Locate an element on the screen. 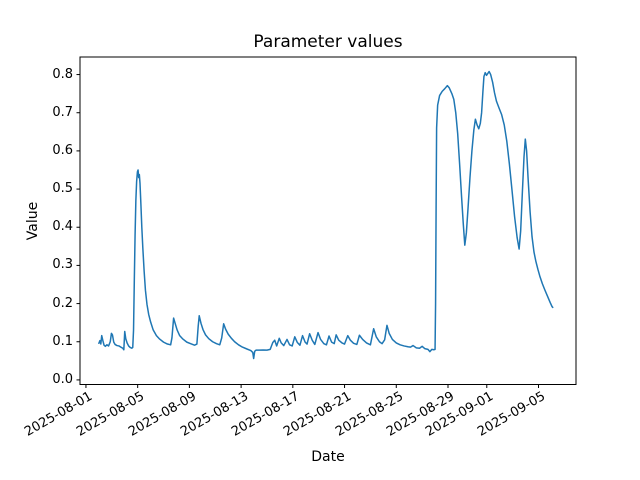 The image size is (640, 480). y-tick-label: 0.4 is located at coordinates (62, 227).